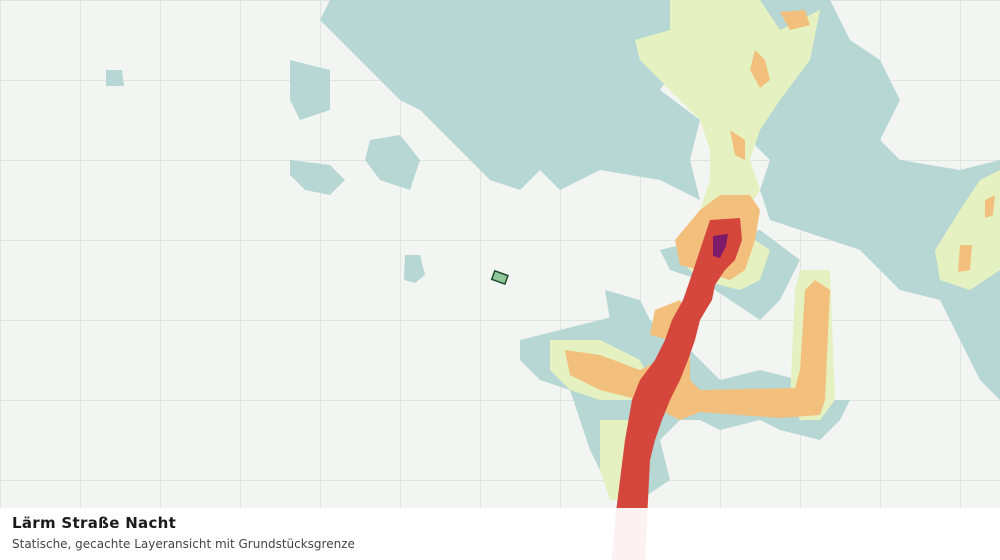 The image size is (1000, 560). Describe the element at coordinates (94, 523) in the screenshot. I see `layer-title: Lärm Straße Nacht` at that location.